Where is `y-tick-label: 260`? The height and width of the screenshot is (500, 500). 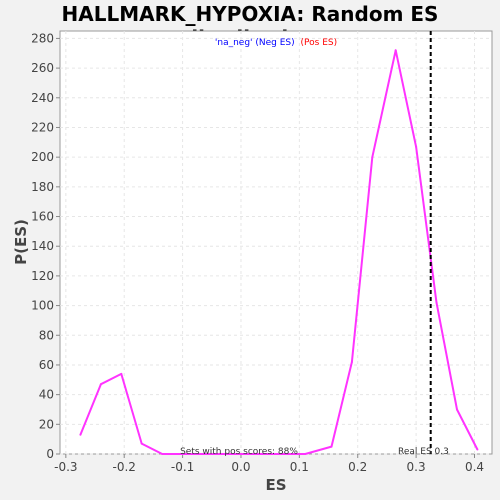
y-tick-label: 260 is located at coordinates (42, 68).